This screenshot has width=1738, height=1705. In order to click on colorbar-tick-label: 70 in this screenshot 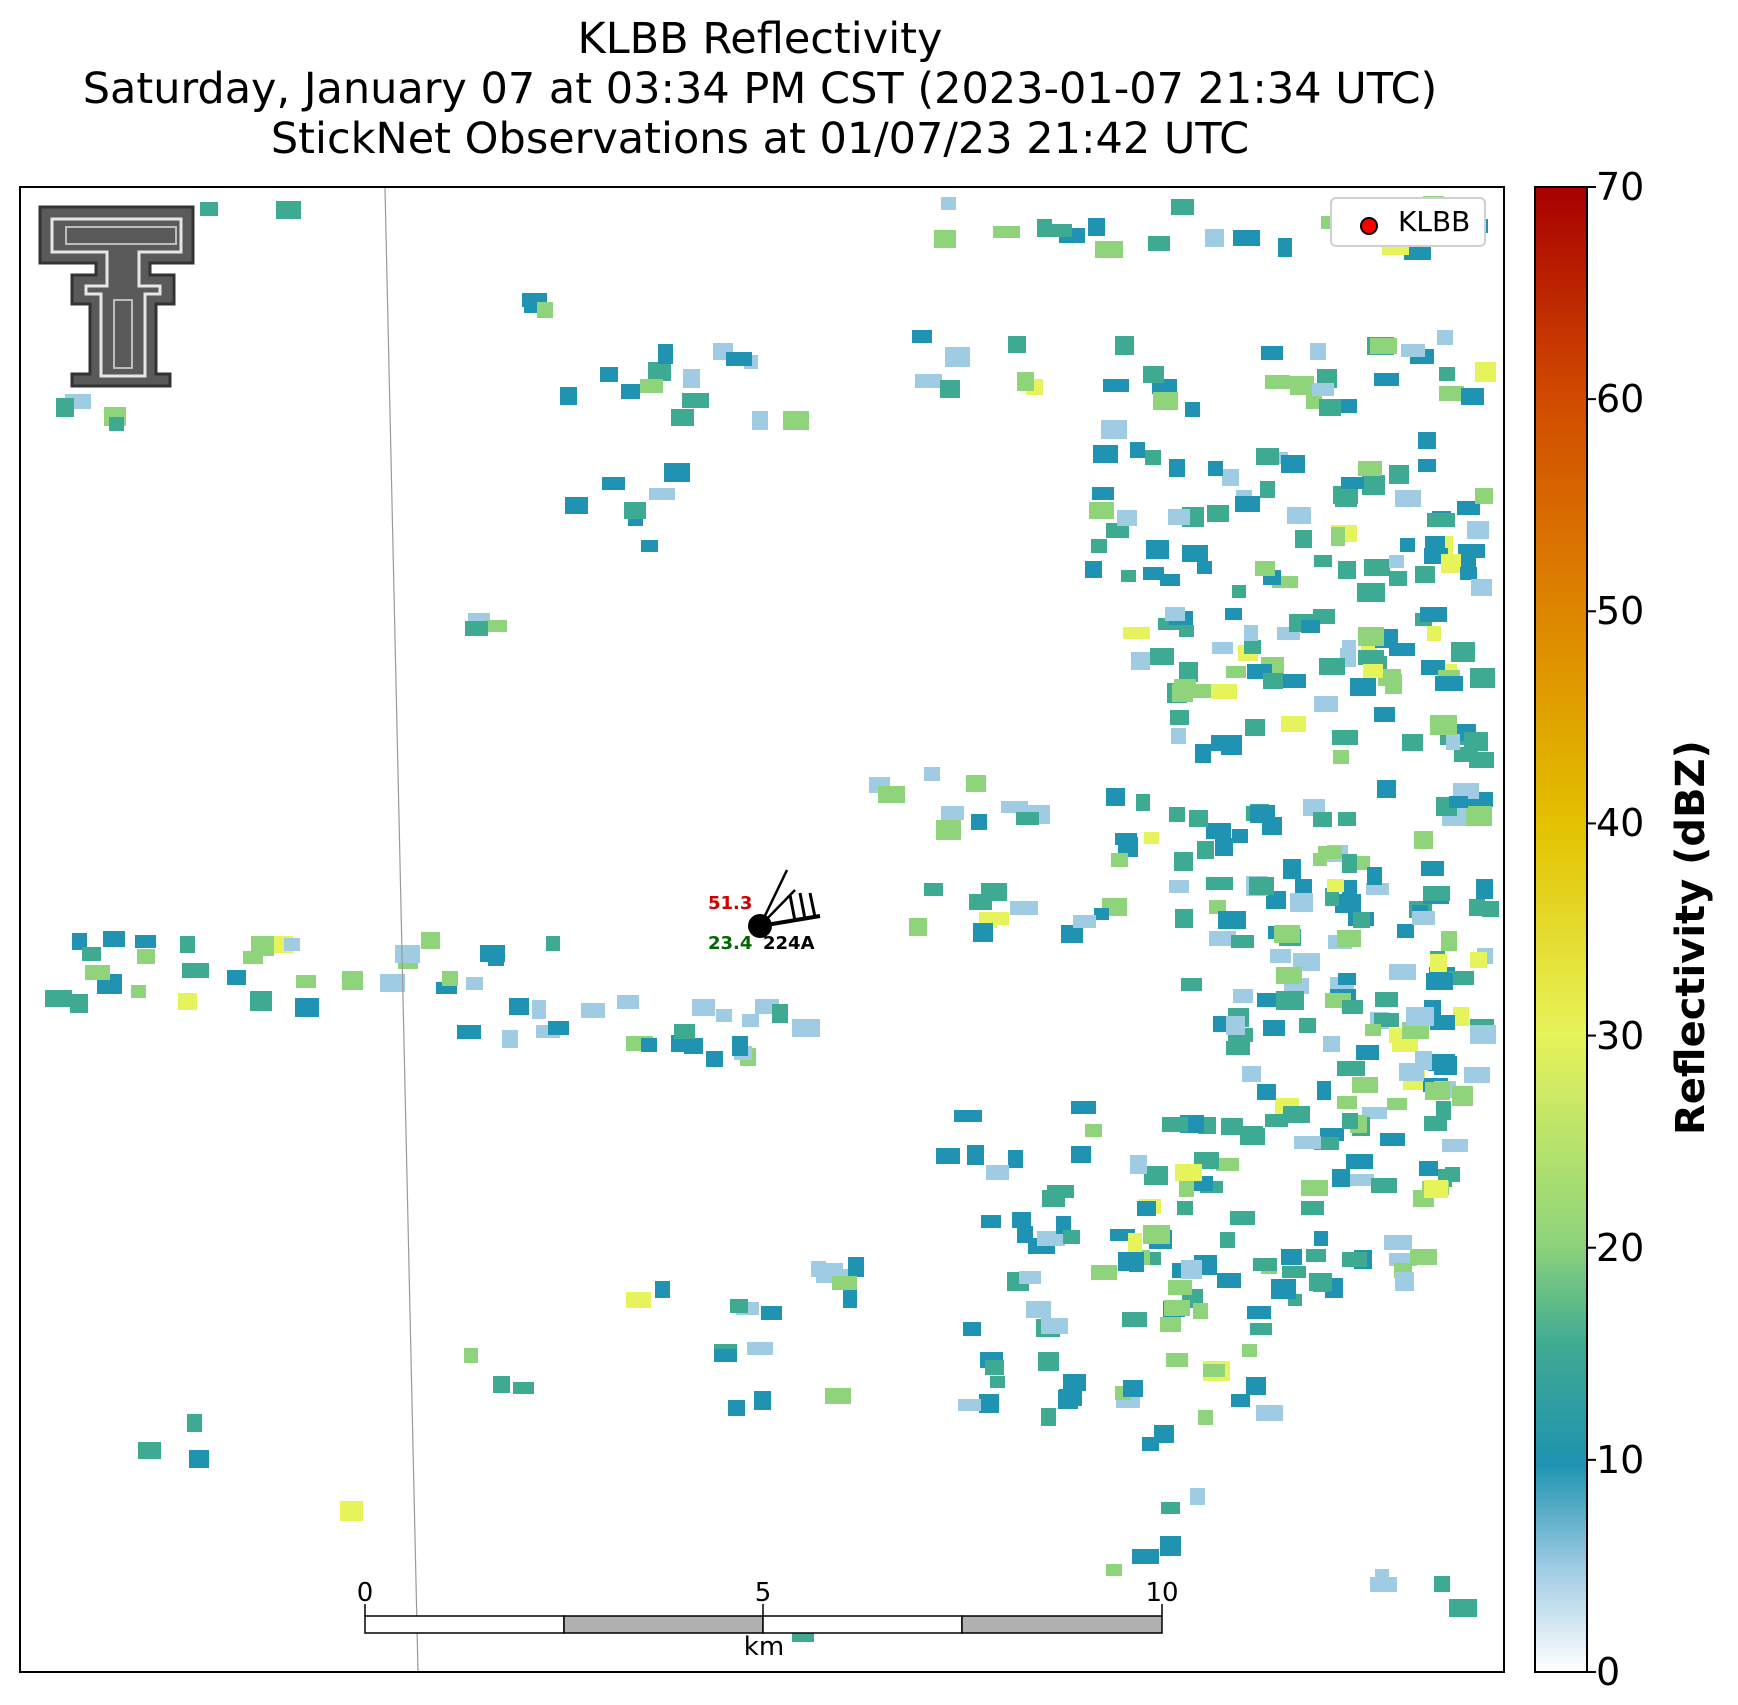, I will do `click(1620, 187)`.